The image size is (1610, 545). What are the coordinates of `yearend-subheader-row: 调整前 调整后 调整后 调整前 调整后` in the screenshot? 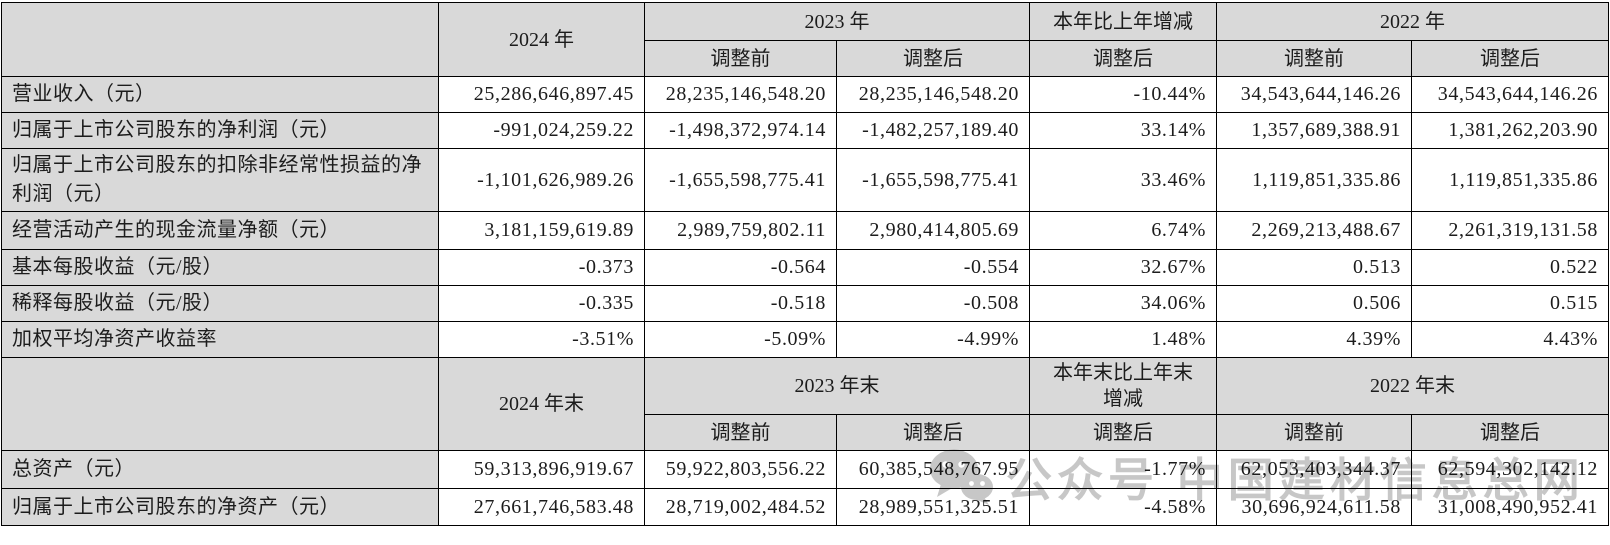 It's located at (805, 432).